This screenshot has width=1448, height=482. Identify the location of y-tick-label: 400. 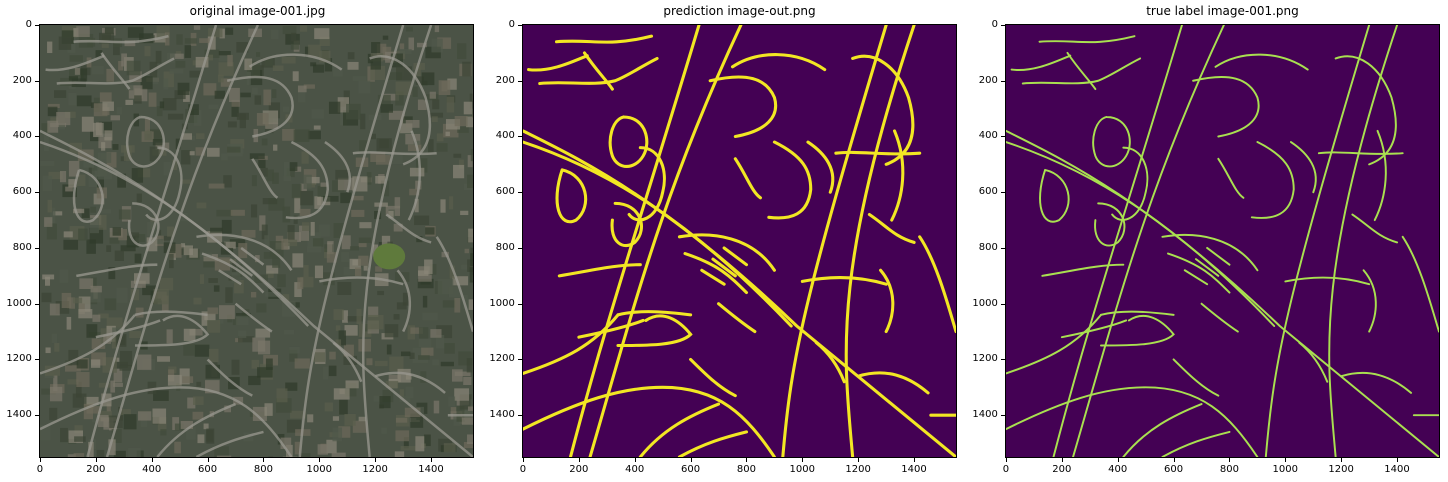
(505, 136).